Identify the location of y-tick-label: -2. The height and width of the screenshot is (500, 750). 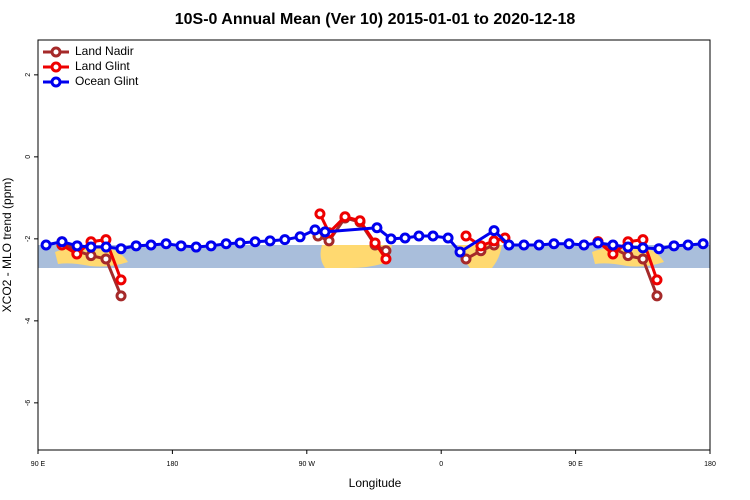
(28, 239).